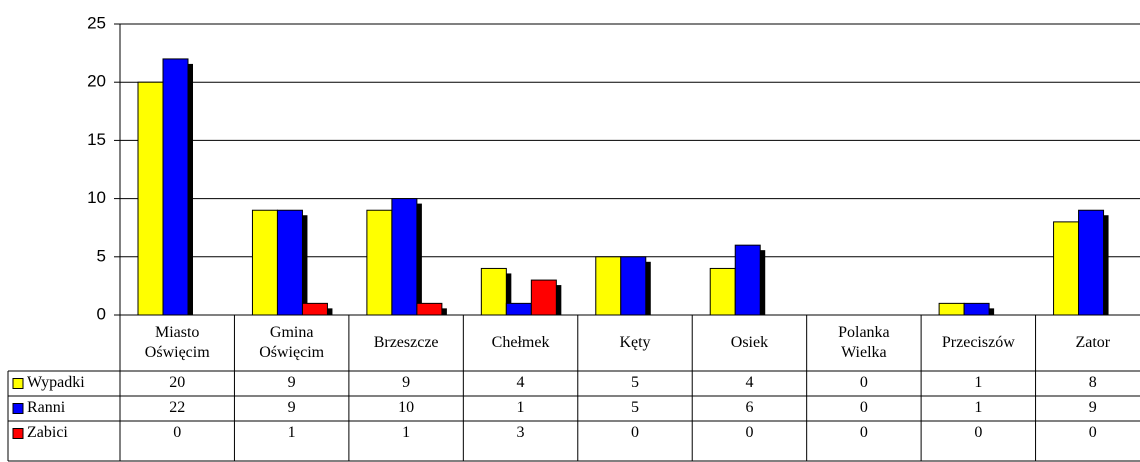 The width and height of the screenshot is (1140, 462). I want to click on x-tick-label: Zator, so click(1092, 342).